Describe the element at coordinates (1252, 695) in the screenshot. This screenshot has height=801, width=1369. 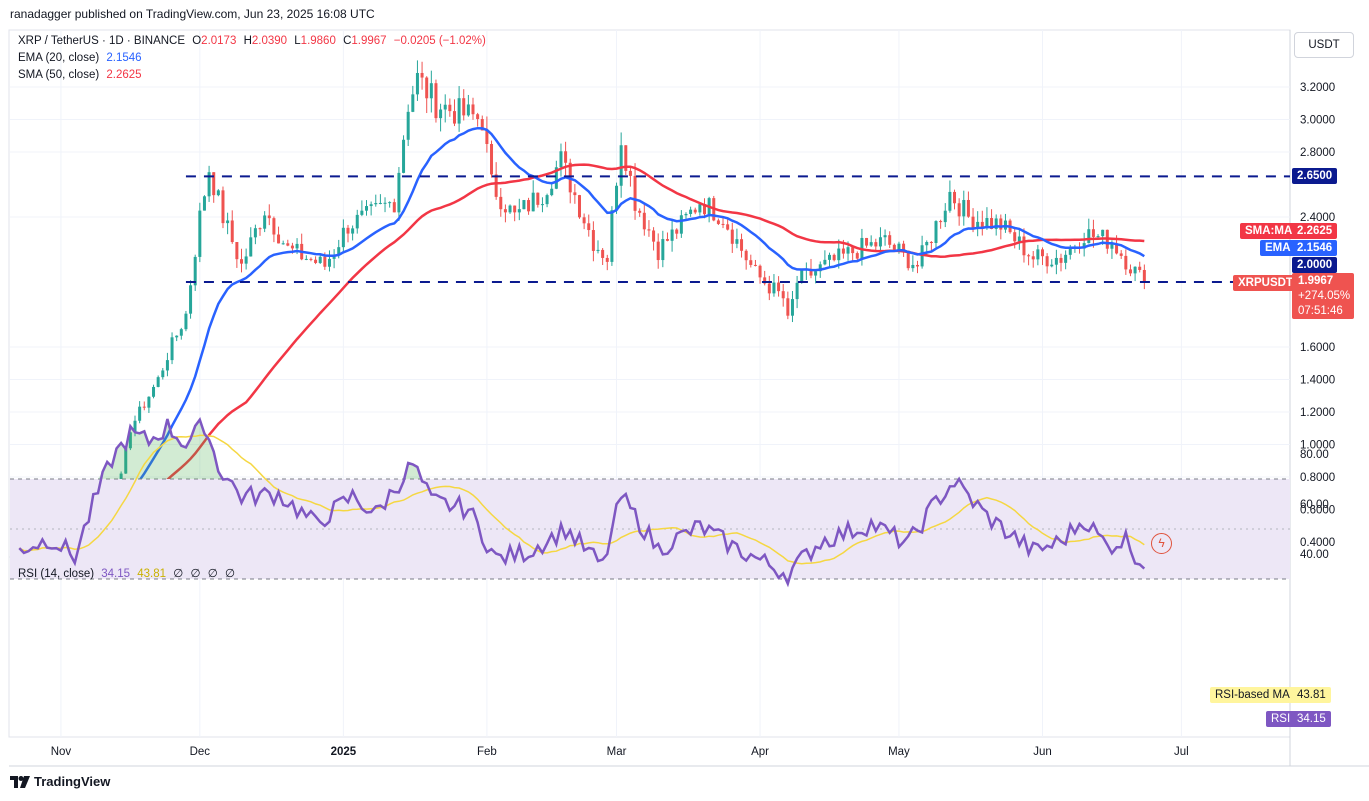
I see `rsi-ma-tag-label: RSI-based MA` at that location.